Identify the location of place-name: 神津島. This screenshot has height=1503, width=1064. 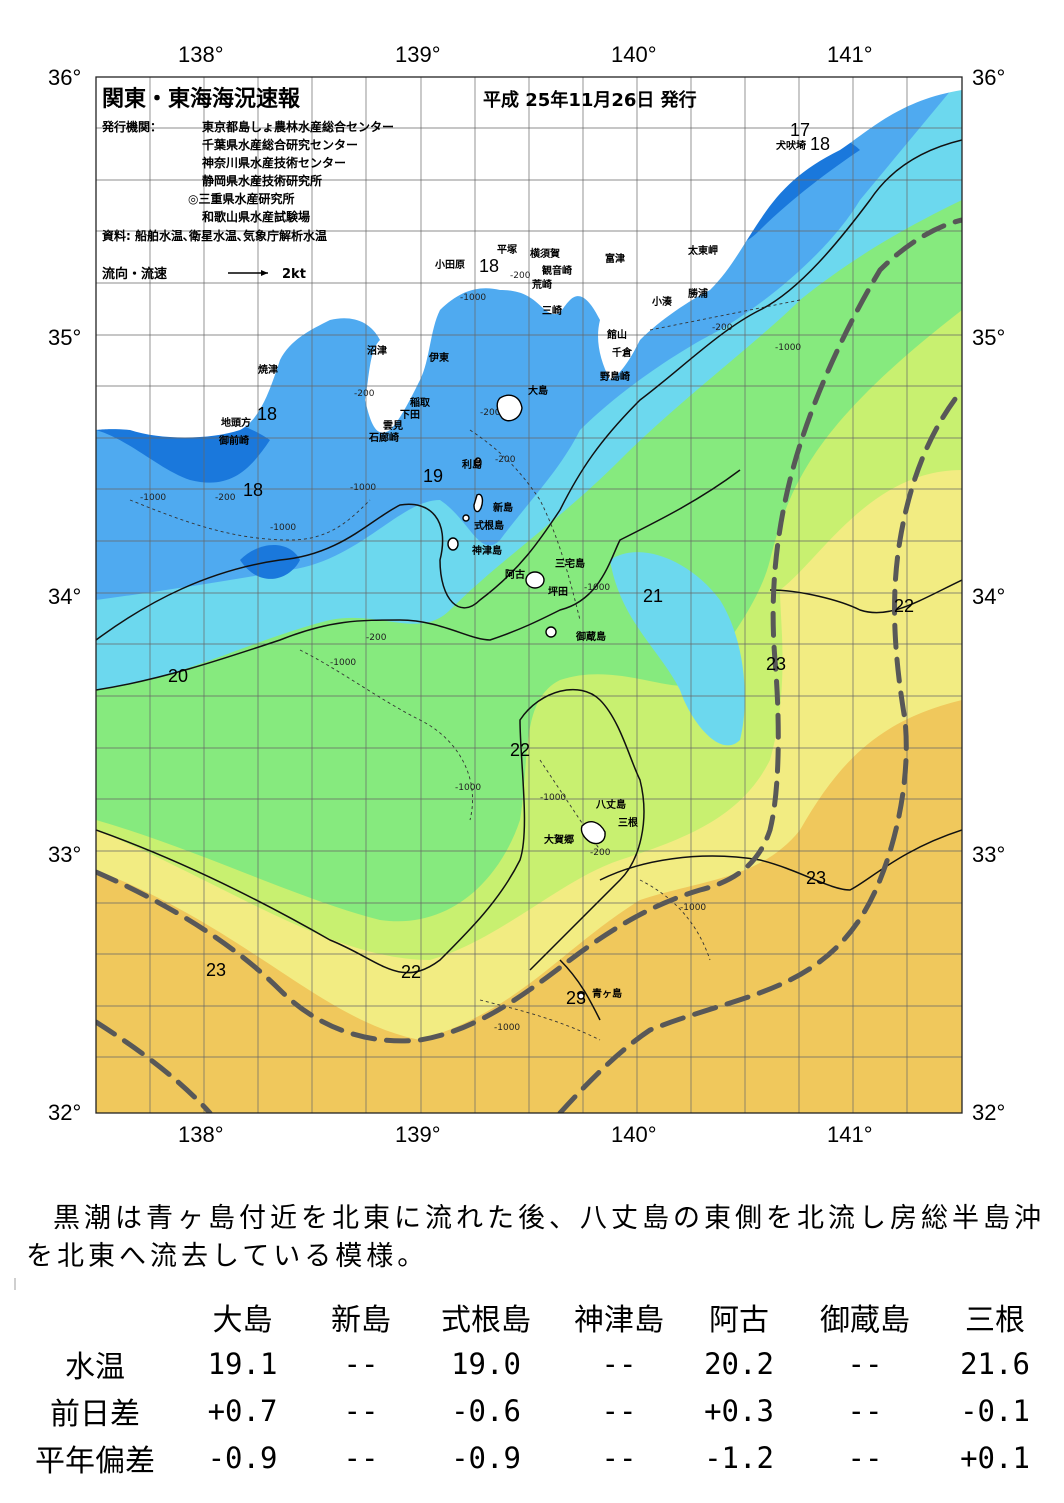
(487, 550).